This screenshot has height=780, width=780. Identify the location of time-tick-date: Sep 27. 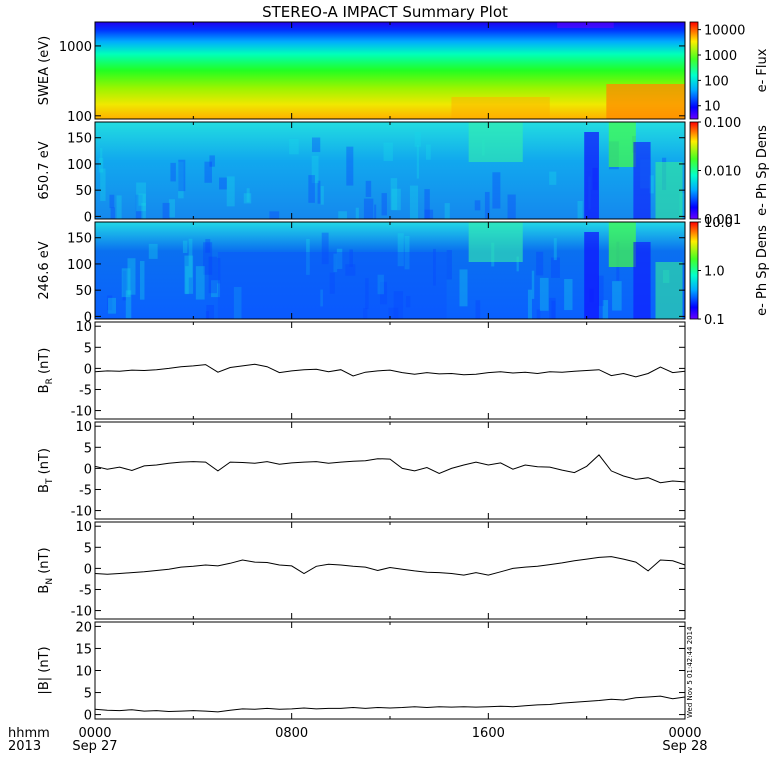
(94, 746).